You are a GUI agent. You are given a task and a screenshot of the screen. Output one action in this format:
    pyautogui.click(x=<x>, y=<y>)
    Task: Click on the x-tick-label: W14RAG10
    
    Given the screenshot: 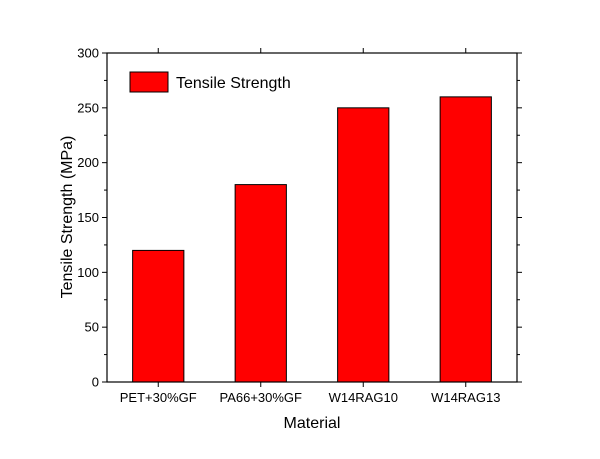 What is the action you would take?
    pyautogui.click(x=363, y=397)
    